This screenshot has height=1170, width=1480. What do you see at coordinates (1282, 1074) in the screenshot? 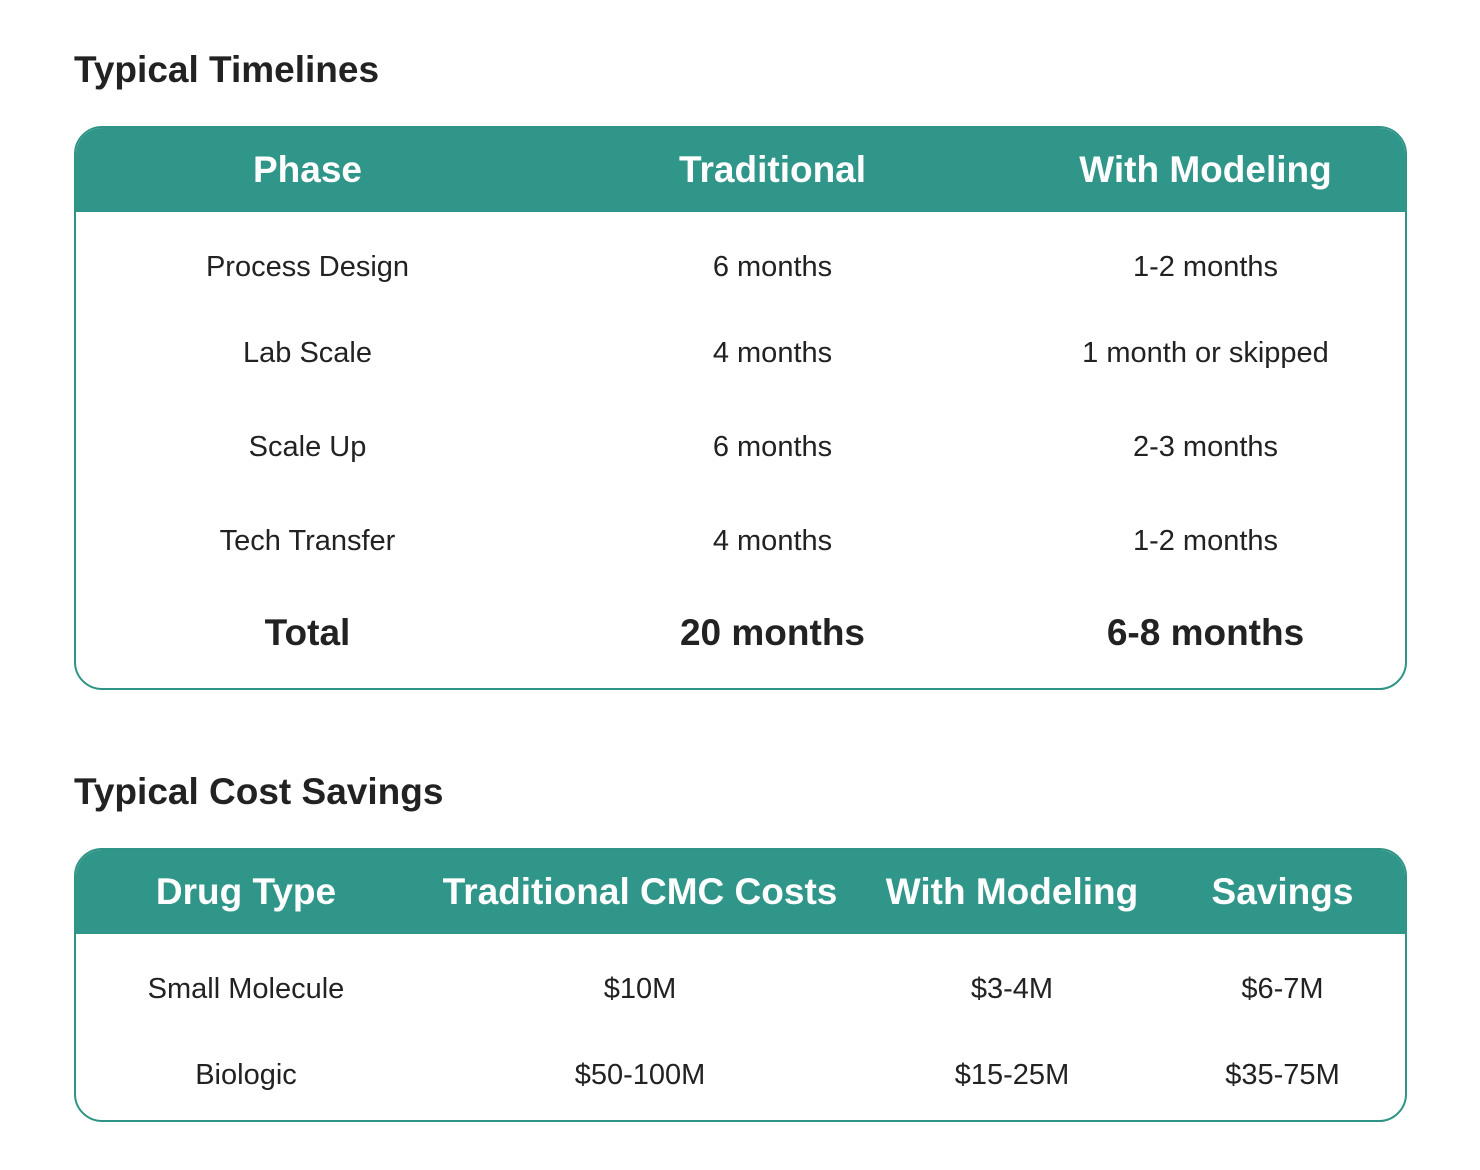
I see `savings-cell: $35-75M` at bounding box center [1282, 1074].